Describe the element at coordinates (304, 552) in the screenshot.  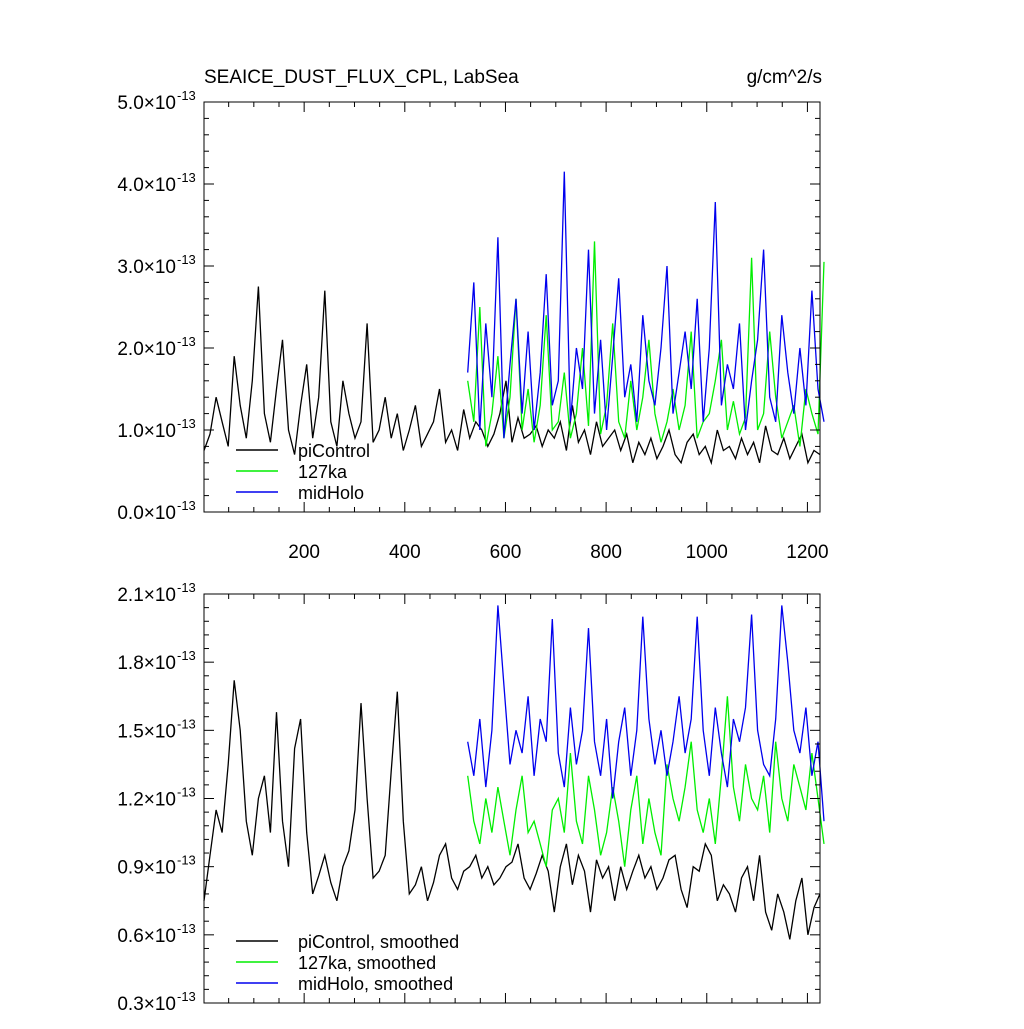
I see `x-tick-label: 200` at that location.